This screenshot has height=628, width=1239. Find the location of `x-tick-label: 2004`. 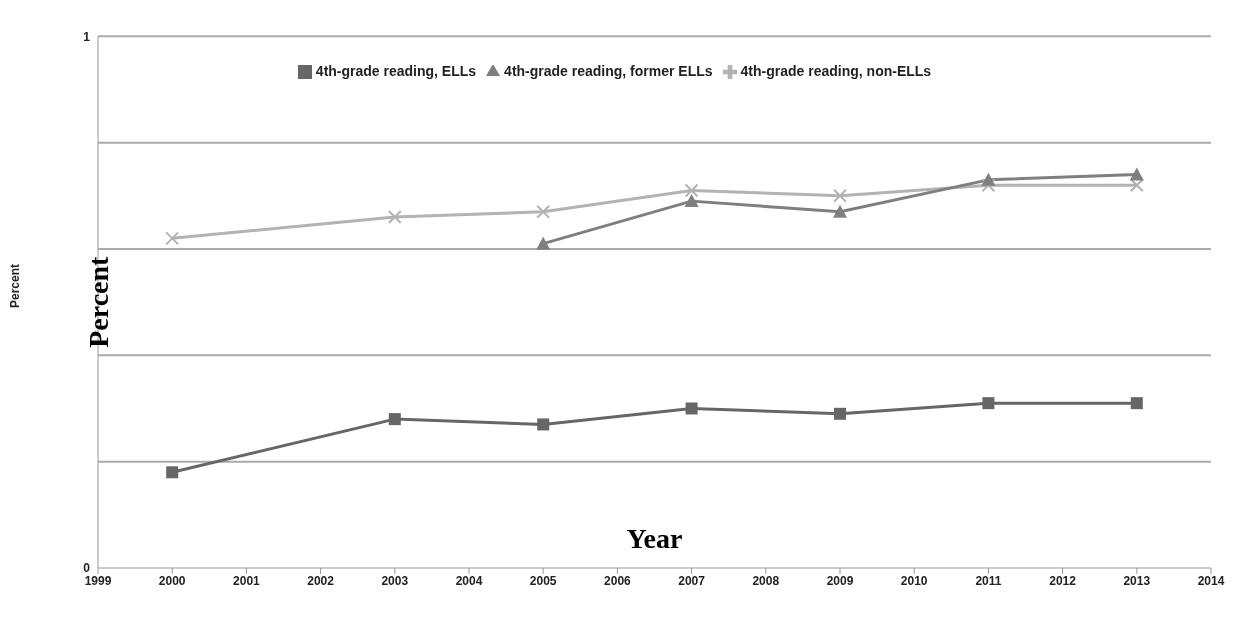

x-tick-label: 2004 is located at coordinates (469, 580).